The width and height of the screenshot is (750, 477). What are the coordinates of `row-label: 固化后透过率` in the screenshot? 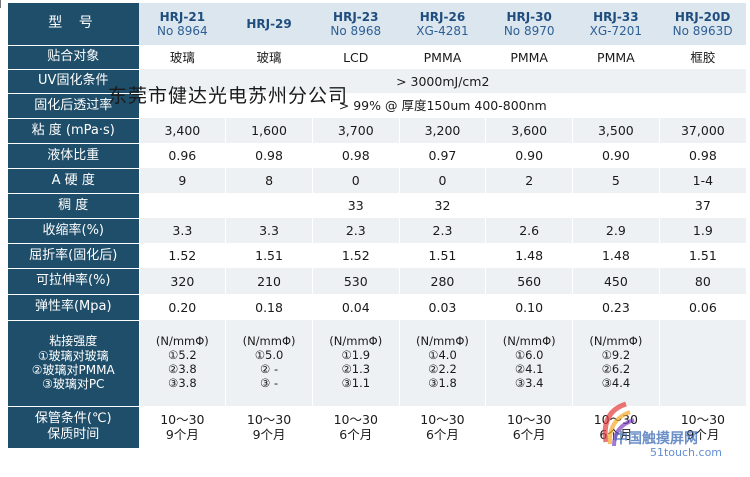 It's located at (73, 106).